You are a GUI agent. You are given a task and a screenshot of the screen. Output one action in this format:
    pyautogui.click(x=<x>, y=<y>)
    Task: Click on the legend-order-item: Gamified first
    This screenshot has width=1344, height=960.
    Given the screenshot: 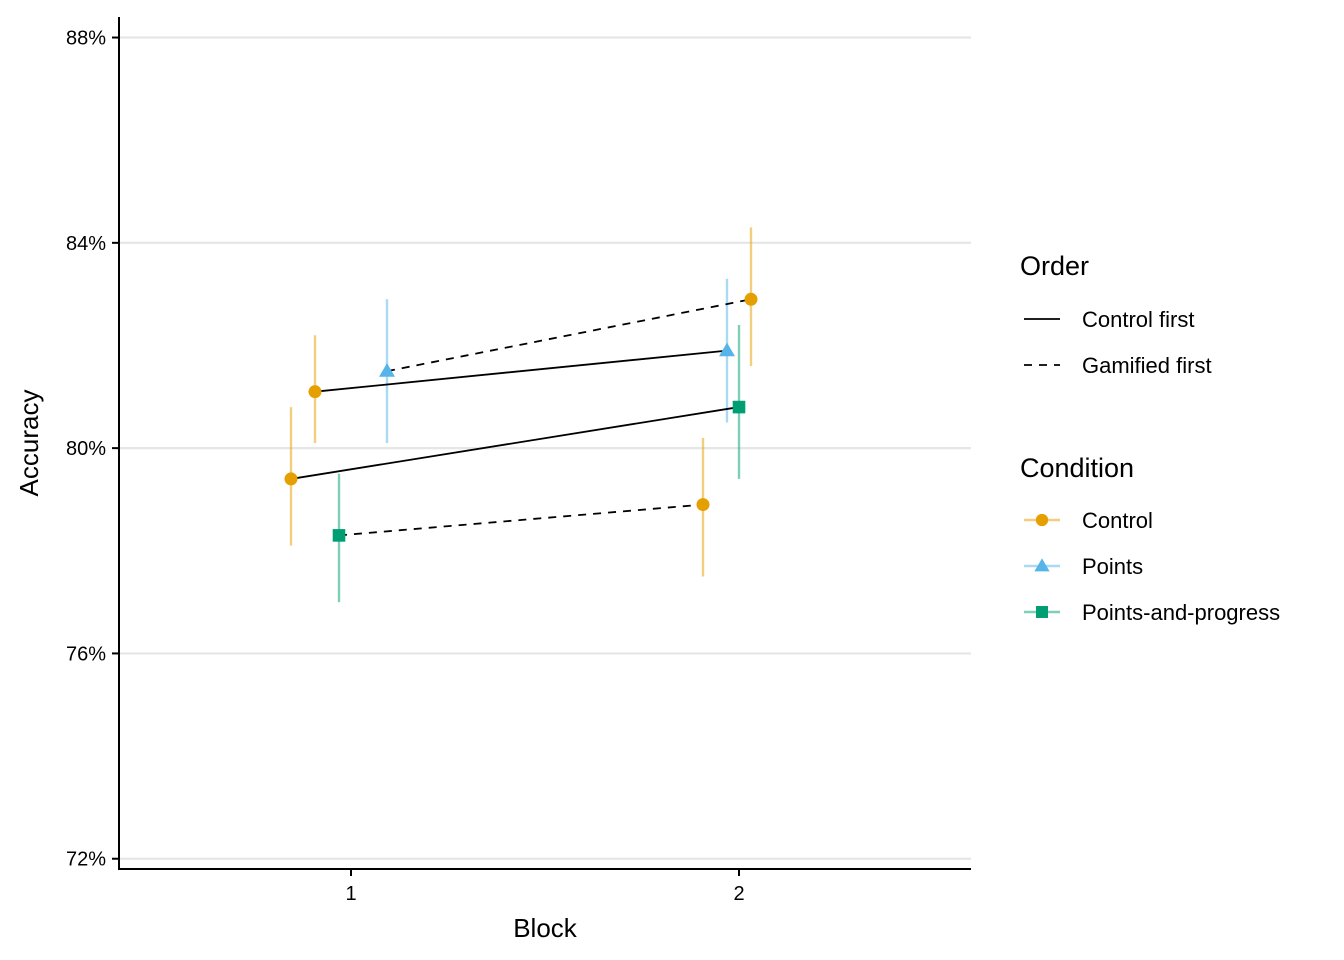 What is the action you would take?
    pyautogui.click(x=1118, y=365)
    